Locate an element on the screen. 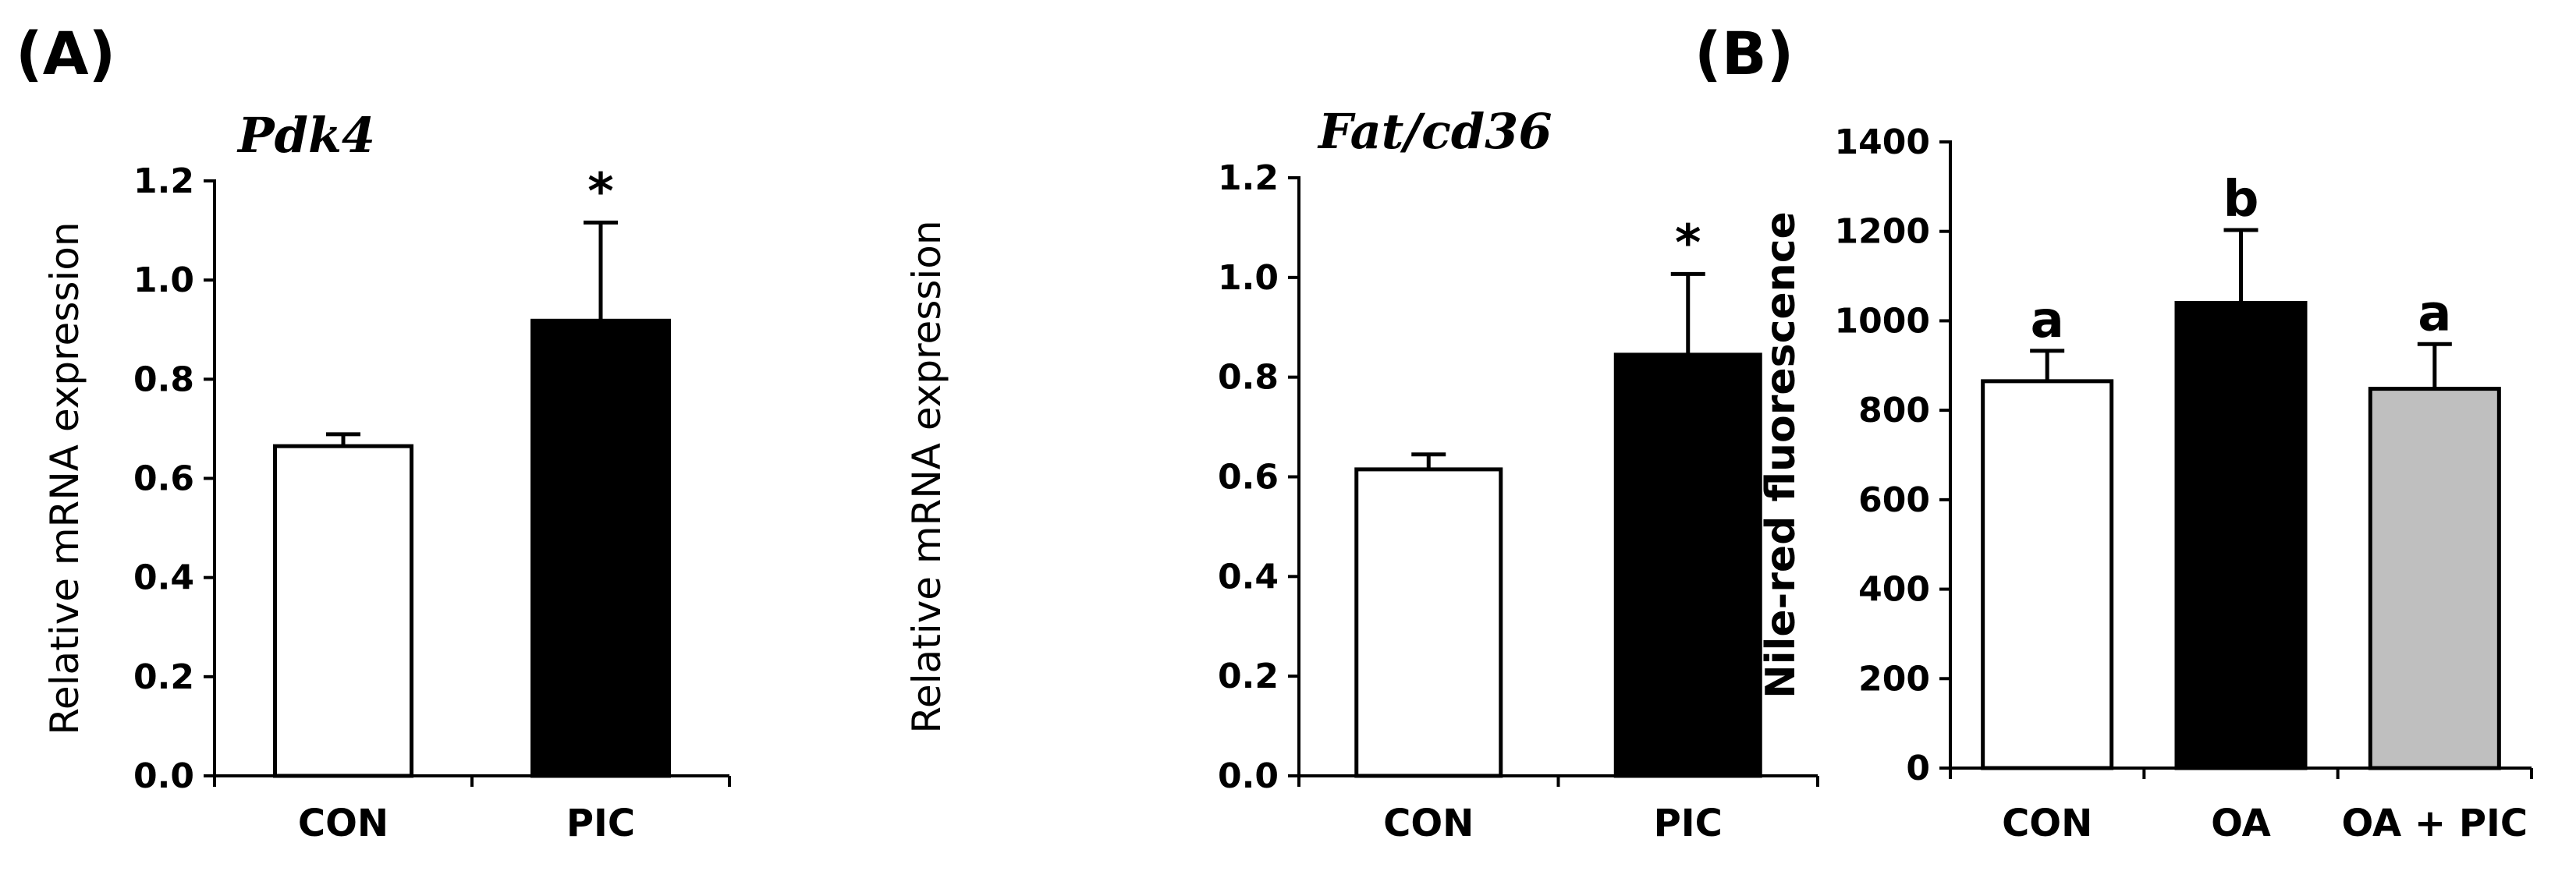  y-tick-label: 200 is located at coordinates (1894, 679).